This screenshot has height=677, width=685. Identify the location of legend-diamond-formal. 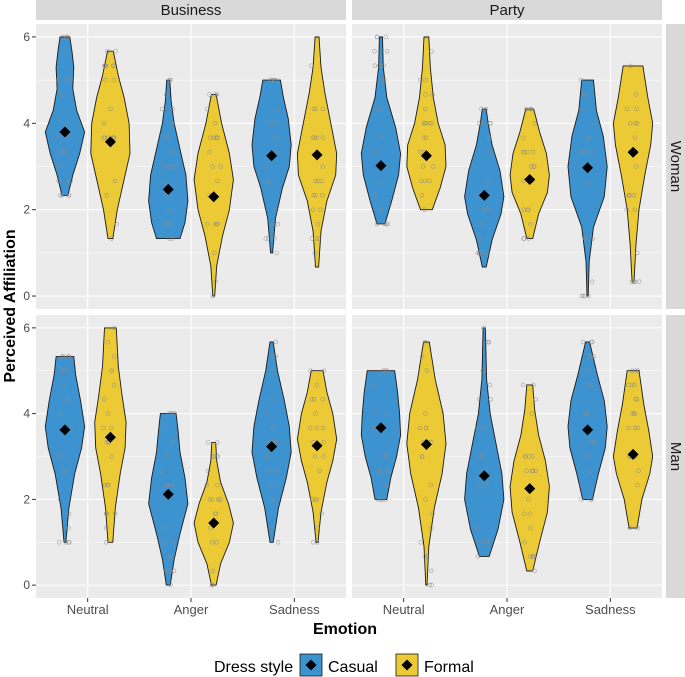
(407, 665).